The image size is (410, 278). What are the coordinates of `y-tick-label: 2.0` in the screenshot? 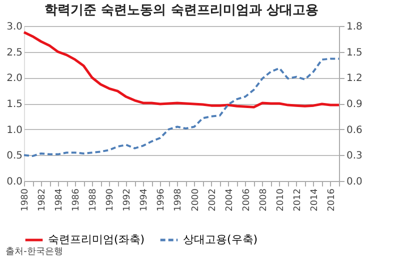 It's located at (14, 78).